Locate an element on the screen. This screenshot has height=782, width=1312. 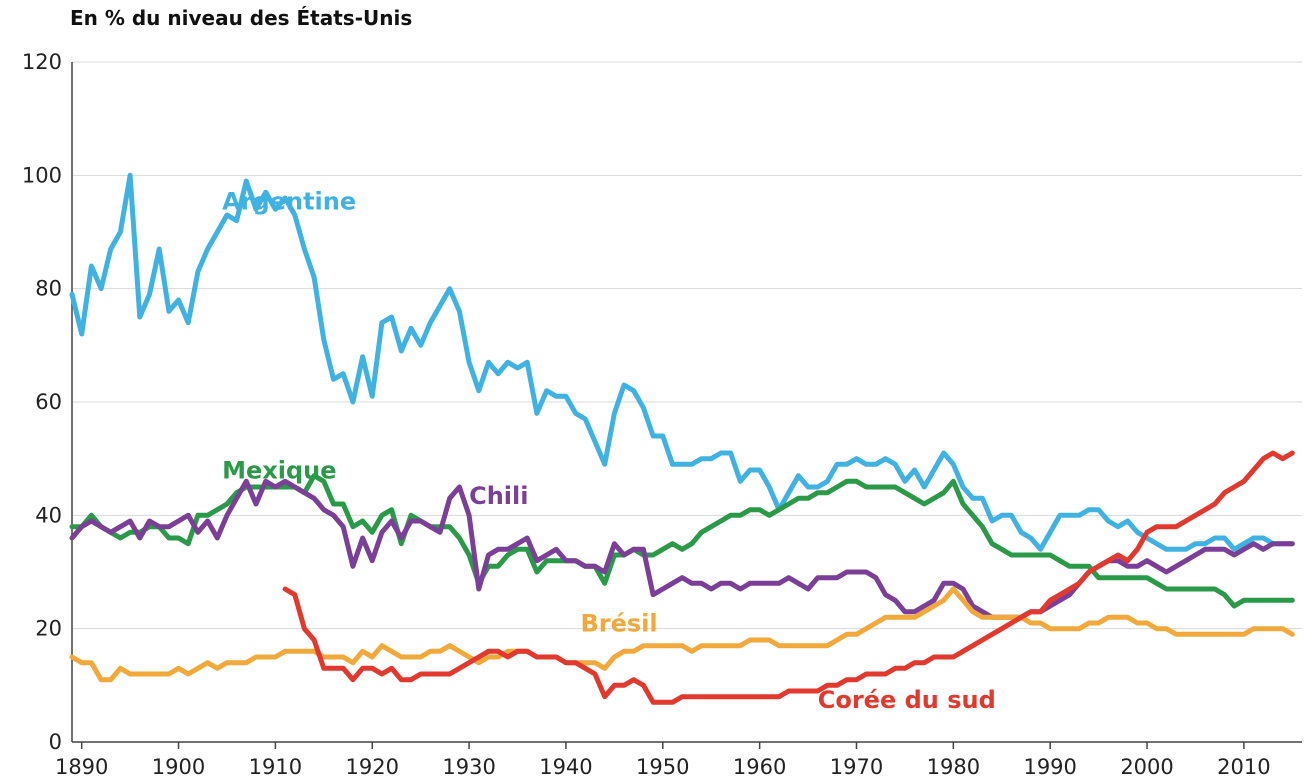
x-tick-label: 1940 is located at coordinates (565, 767).